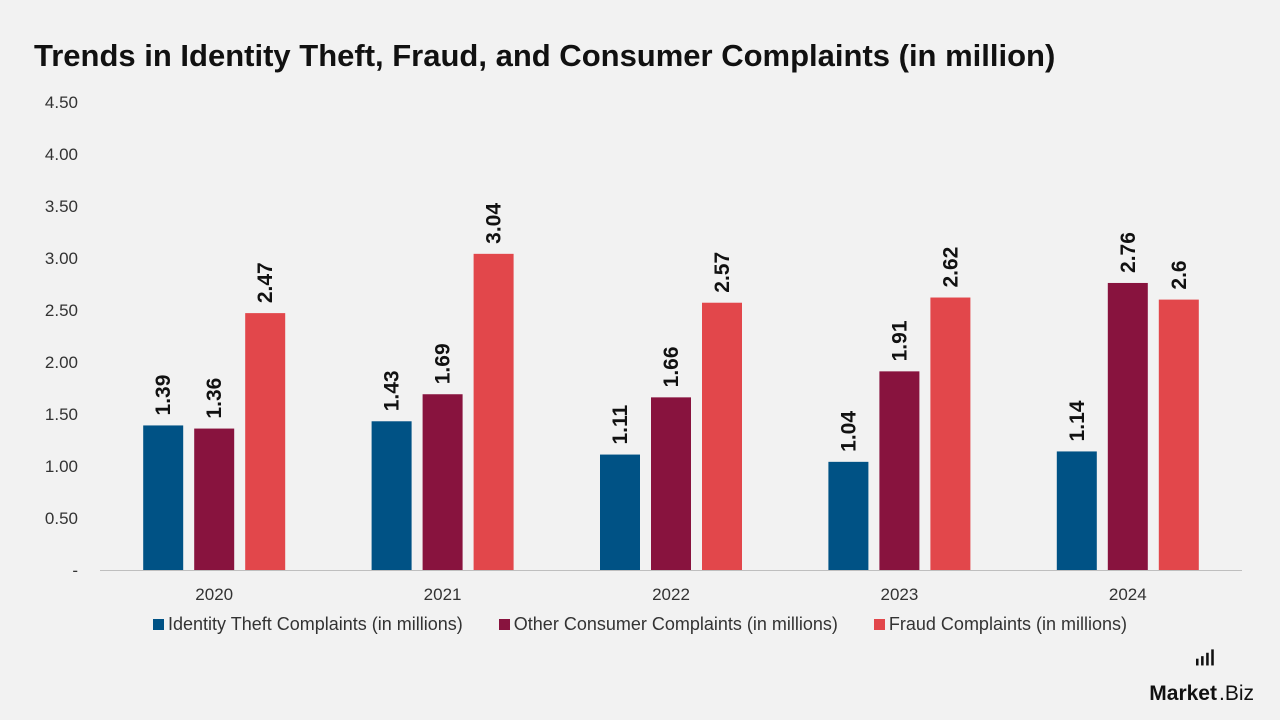  What do you see at coordinates (443, 594) in the screenshot?
I see `x-tick-label: 2021` at bounding box center [443, 594].